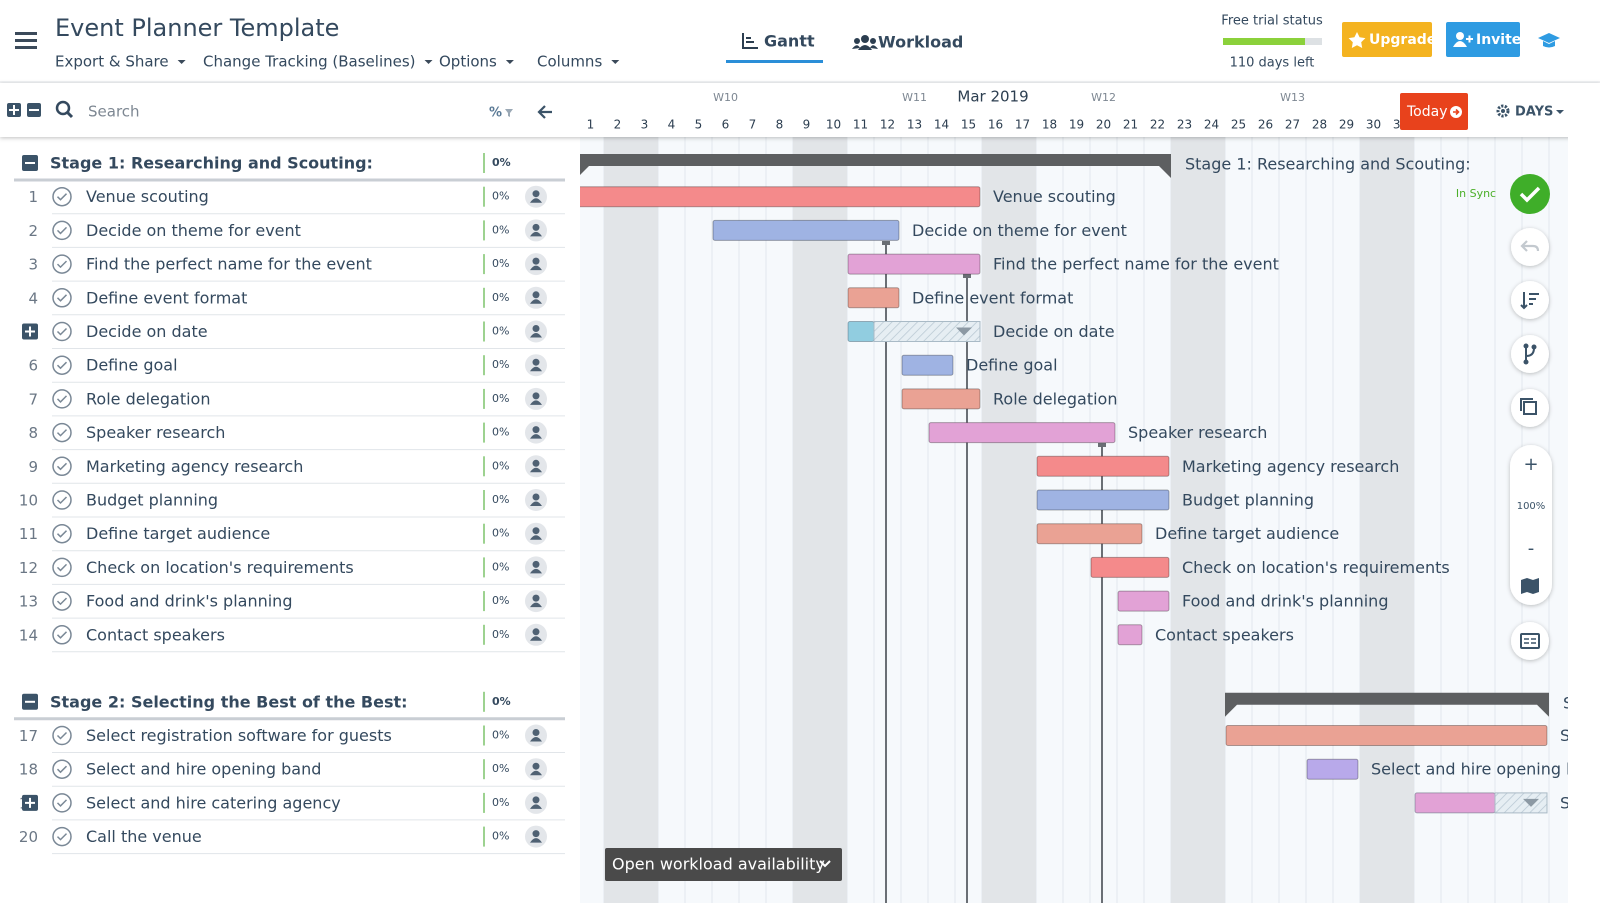  Describe the element at coordinates (1373, 125) in the screenshot. I see `day-label: 30` at that location.